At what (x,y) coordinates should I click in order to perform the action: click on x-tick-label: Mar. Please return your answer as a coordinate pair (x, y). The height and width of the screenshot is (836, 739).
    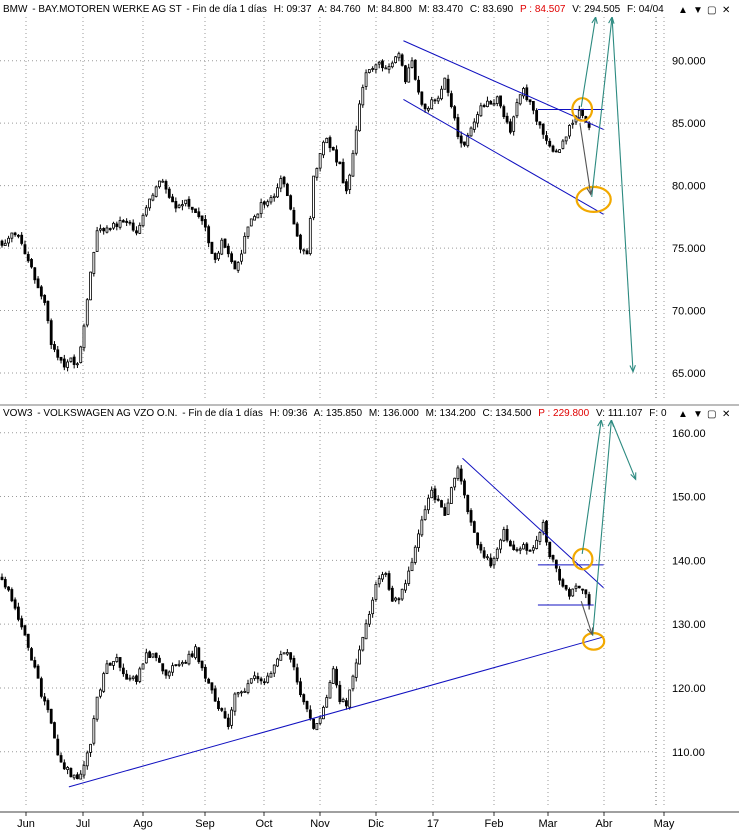
    Looking at the image, I should click on (548, 824).